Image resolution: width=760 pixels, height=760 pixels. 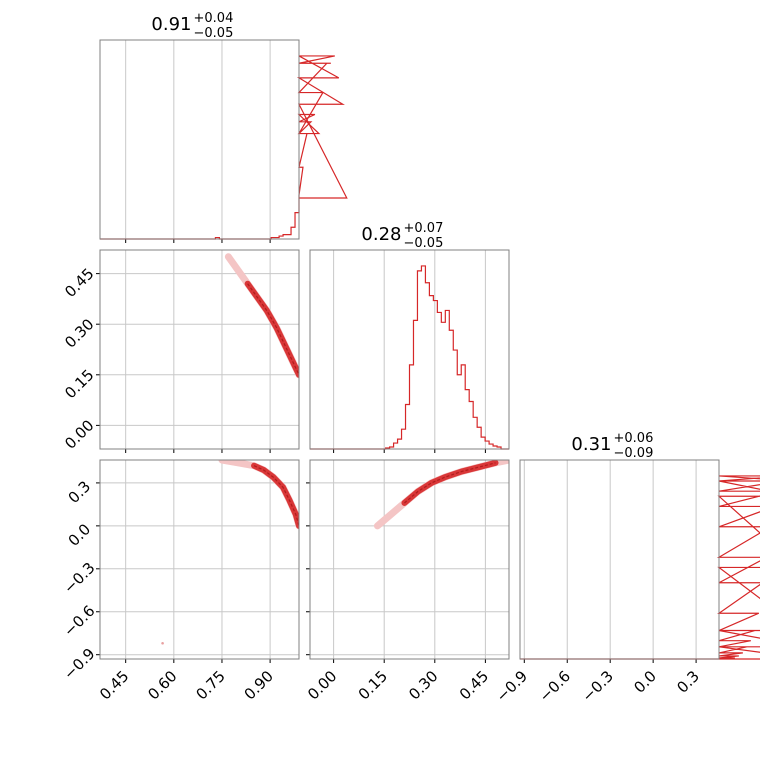 What do you see at coordinates (79, 283) in the screenshot?
I see `y-tick-label: 0.45` at bounding box center [79, 283].